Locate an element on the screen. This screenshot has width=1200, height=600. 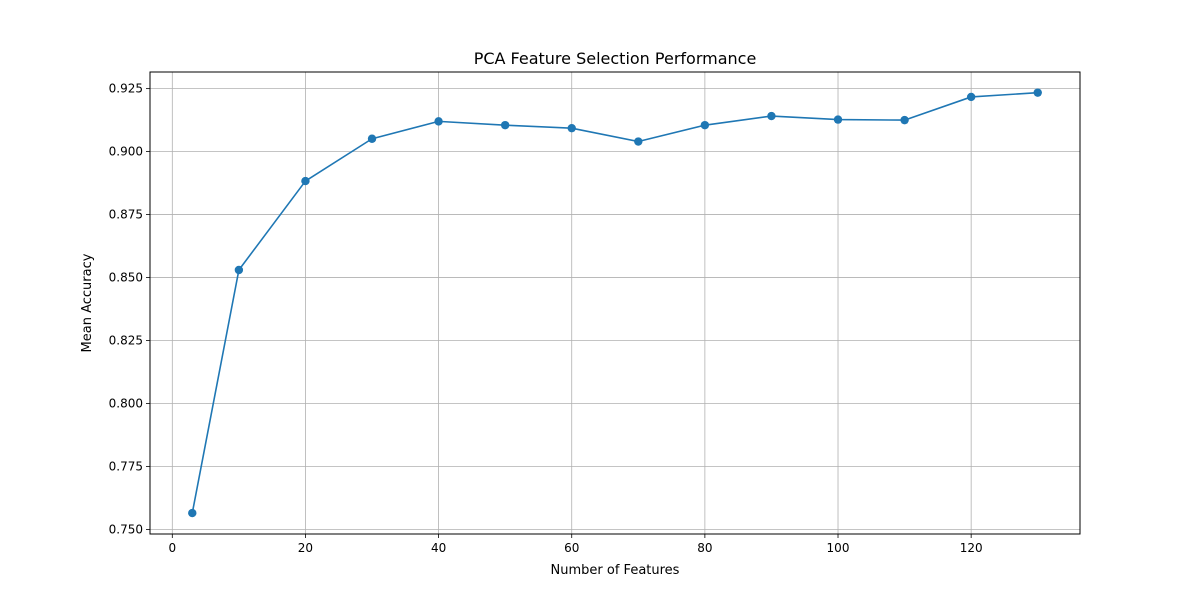
x-tick-label: 40 is located at coordinates (438, 548).